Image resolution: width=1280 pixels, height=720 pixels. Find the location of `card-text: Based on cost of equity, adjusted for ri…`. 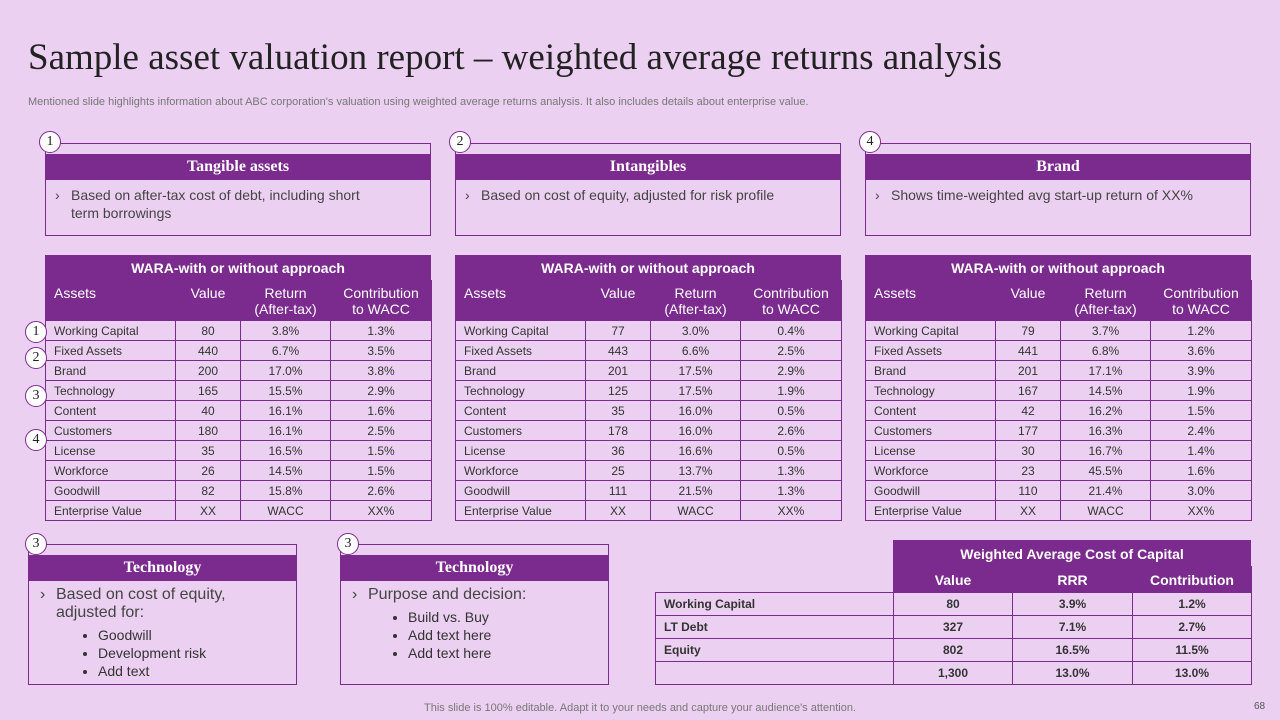

card-text: Based on cost of equity, adjusted for ri… is located at coordinates (633, 195).